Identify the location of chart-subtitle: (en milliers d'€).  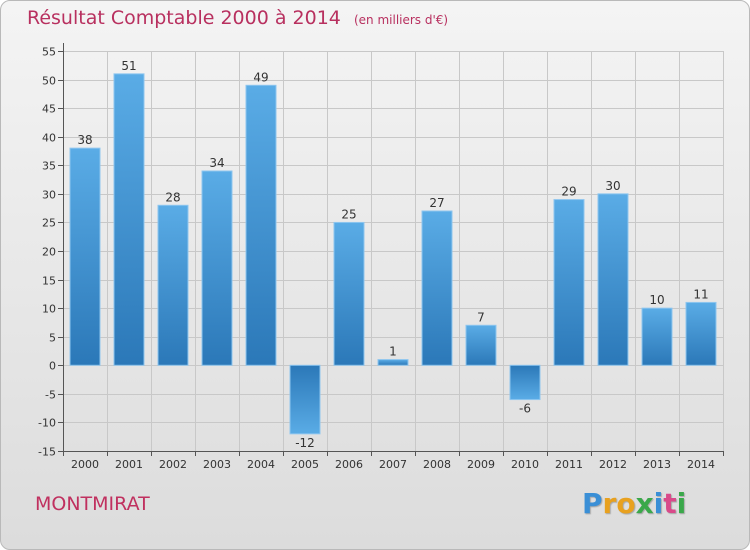
(401, 20).